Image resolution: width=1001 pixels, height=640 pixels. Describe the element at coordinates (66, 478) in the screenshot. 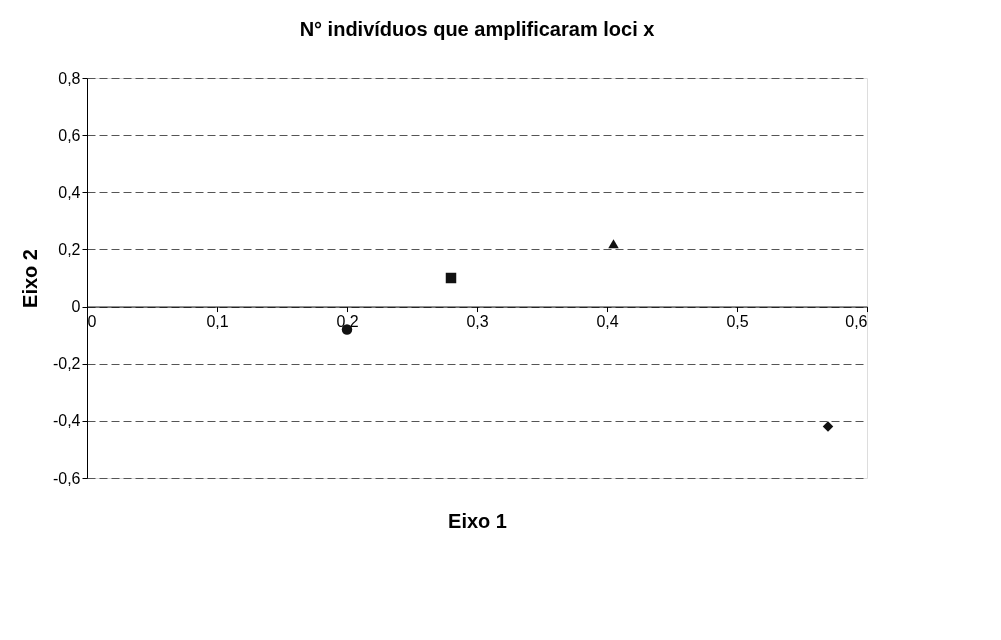

I see `y-tick-label: -0,6` at that location.